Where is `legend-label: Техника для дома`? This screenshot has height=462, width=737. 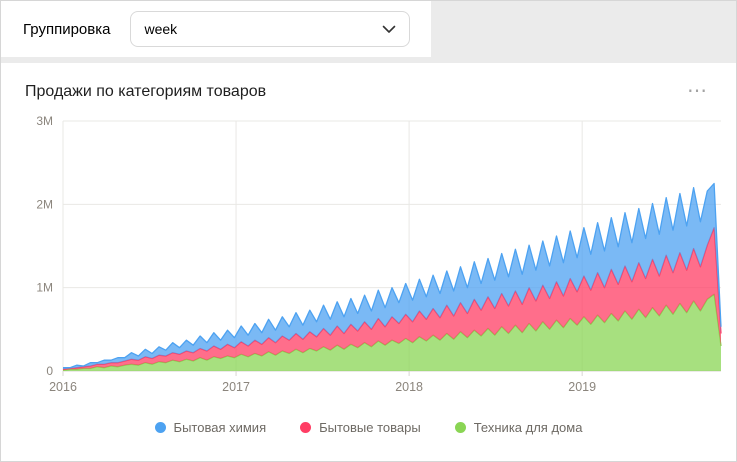
legend-label: Техника для дома is located at coordinates (528, 427).